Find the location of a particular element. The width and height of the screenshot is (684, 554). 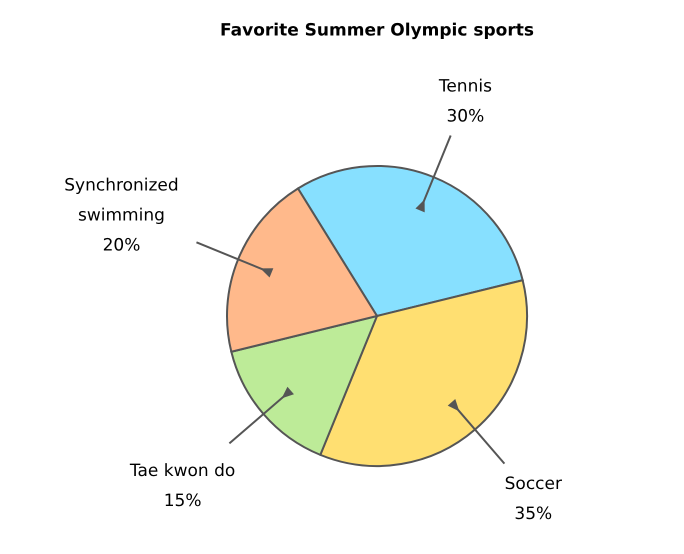

data-label: 15% is located at coordinates (183, 500).